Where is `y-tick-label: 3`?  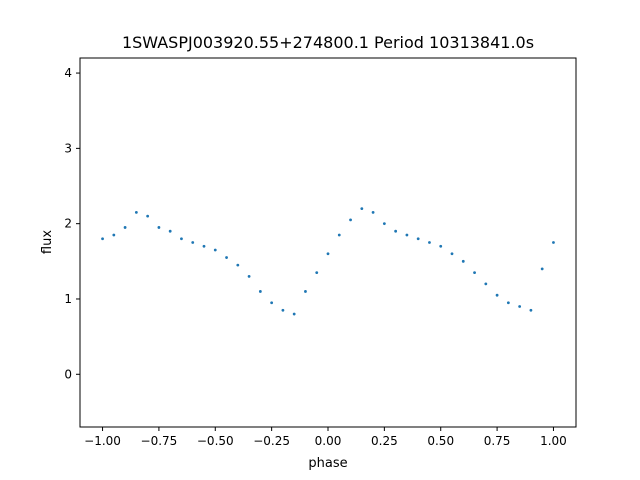 y-tick-label: 3 is located at coordinates (68, 148).